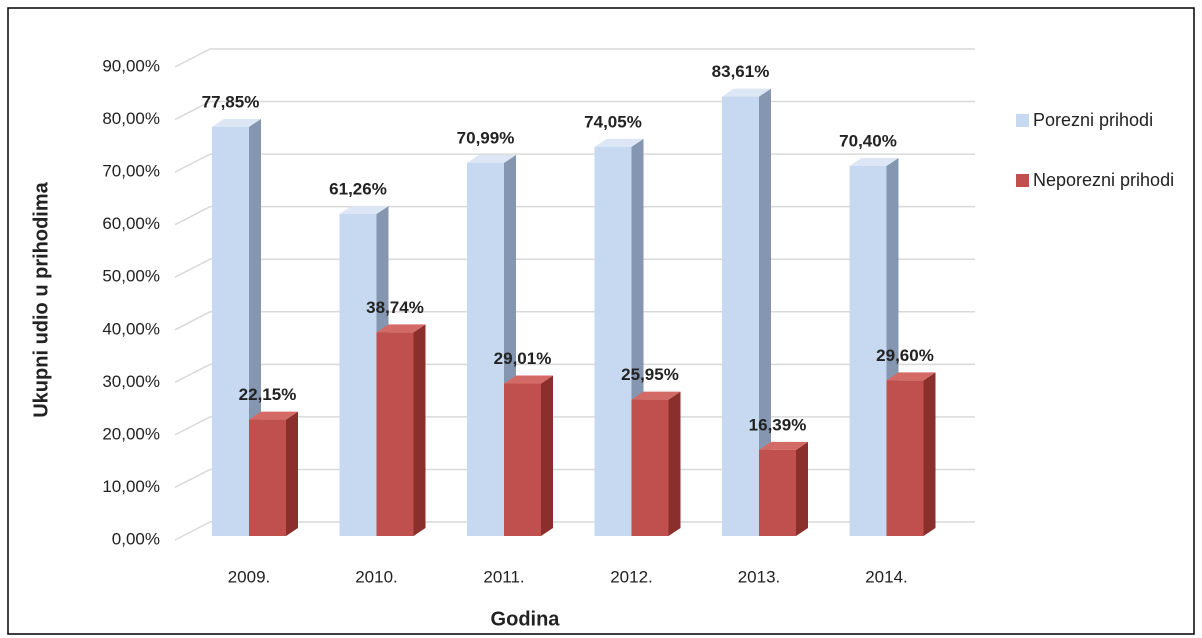  What do you see at coordinates (526, 619) in the screenshot?
I see `x-axis-title: Godina` at bounding box center [526, 619].